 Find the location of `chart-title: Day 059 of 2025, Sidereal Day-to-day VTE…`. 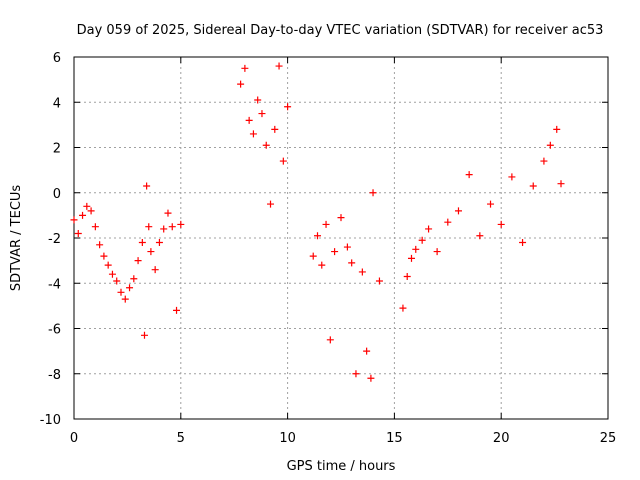

chart-title: Day 059 of 2025, Sidereal Day-to-day VTE… is located at coordinates (340, 30).